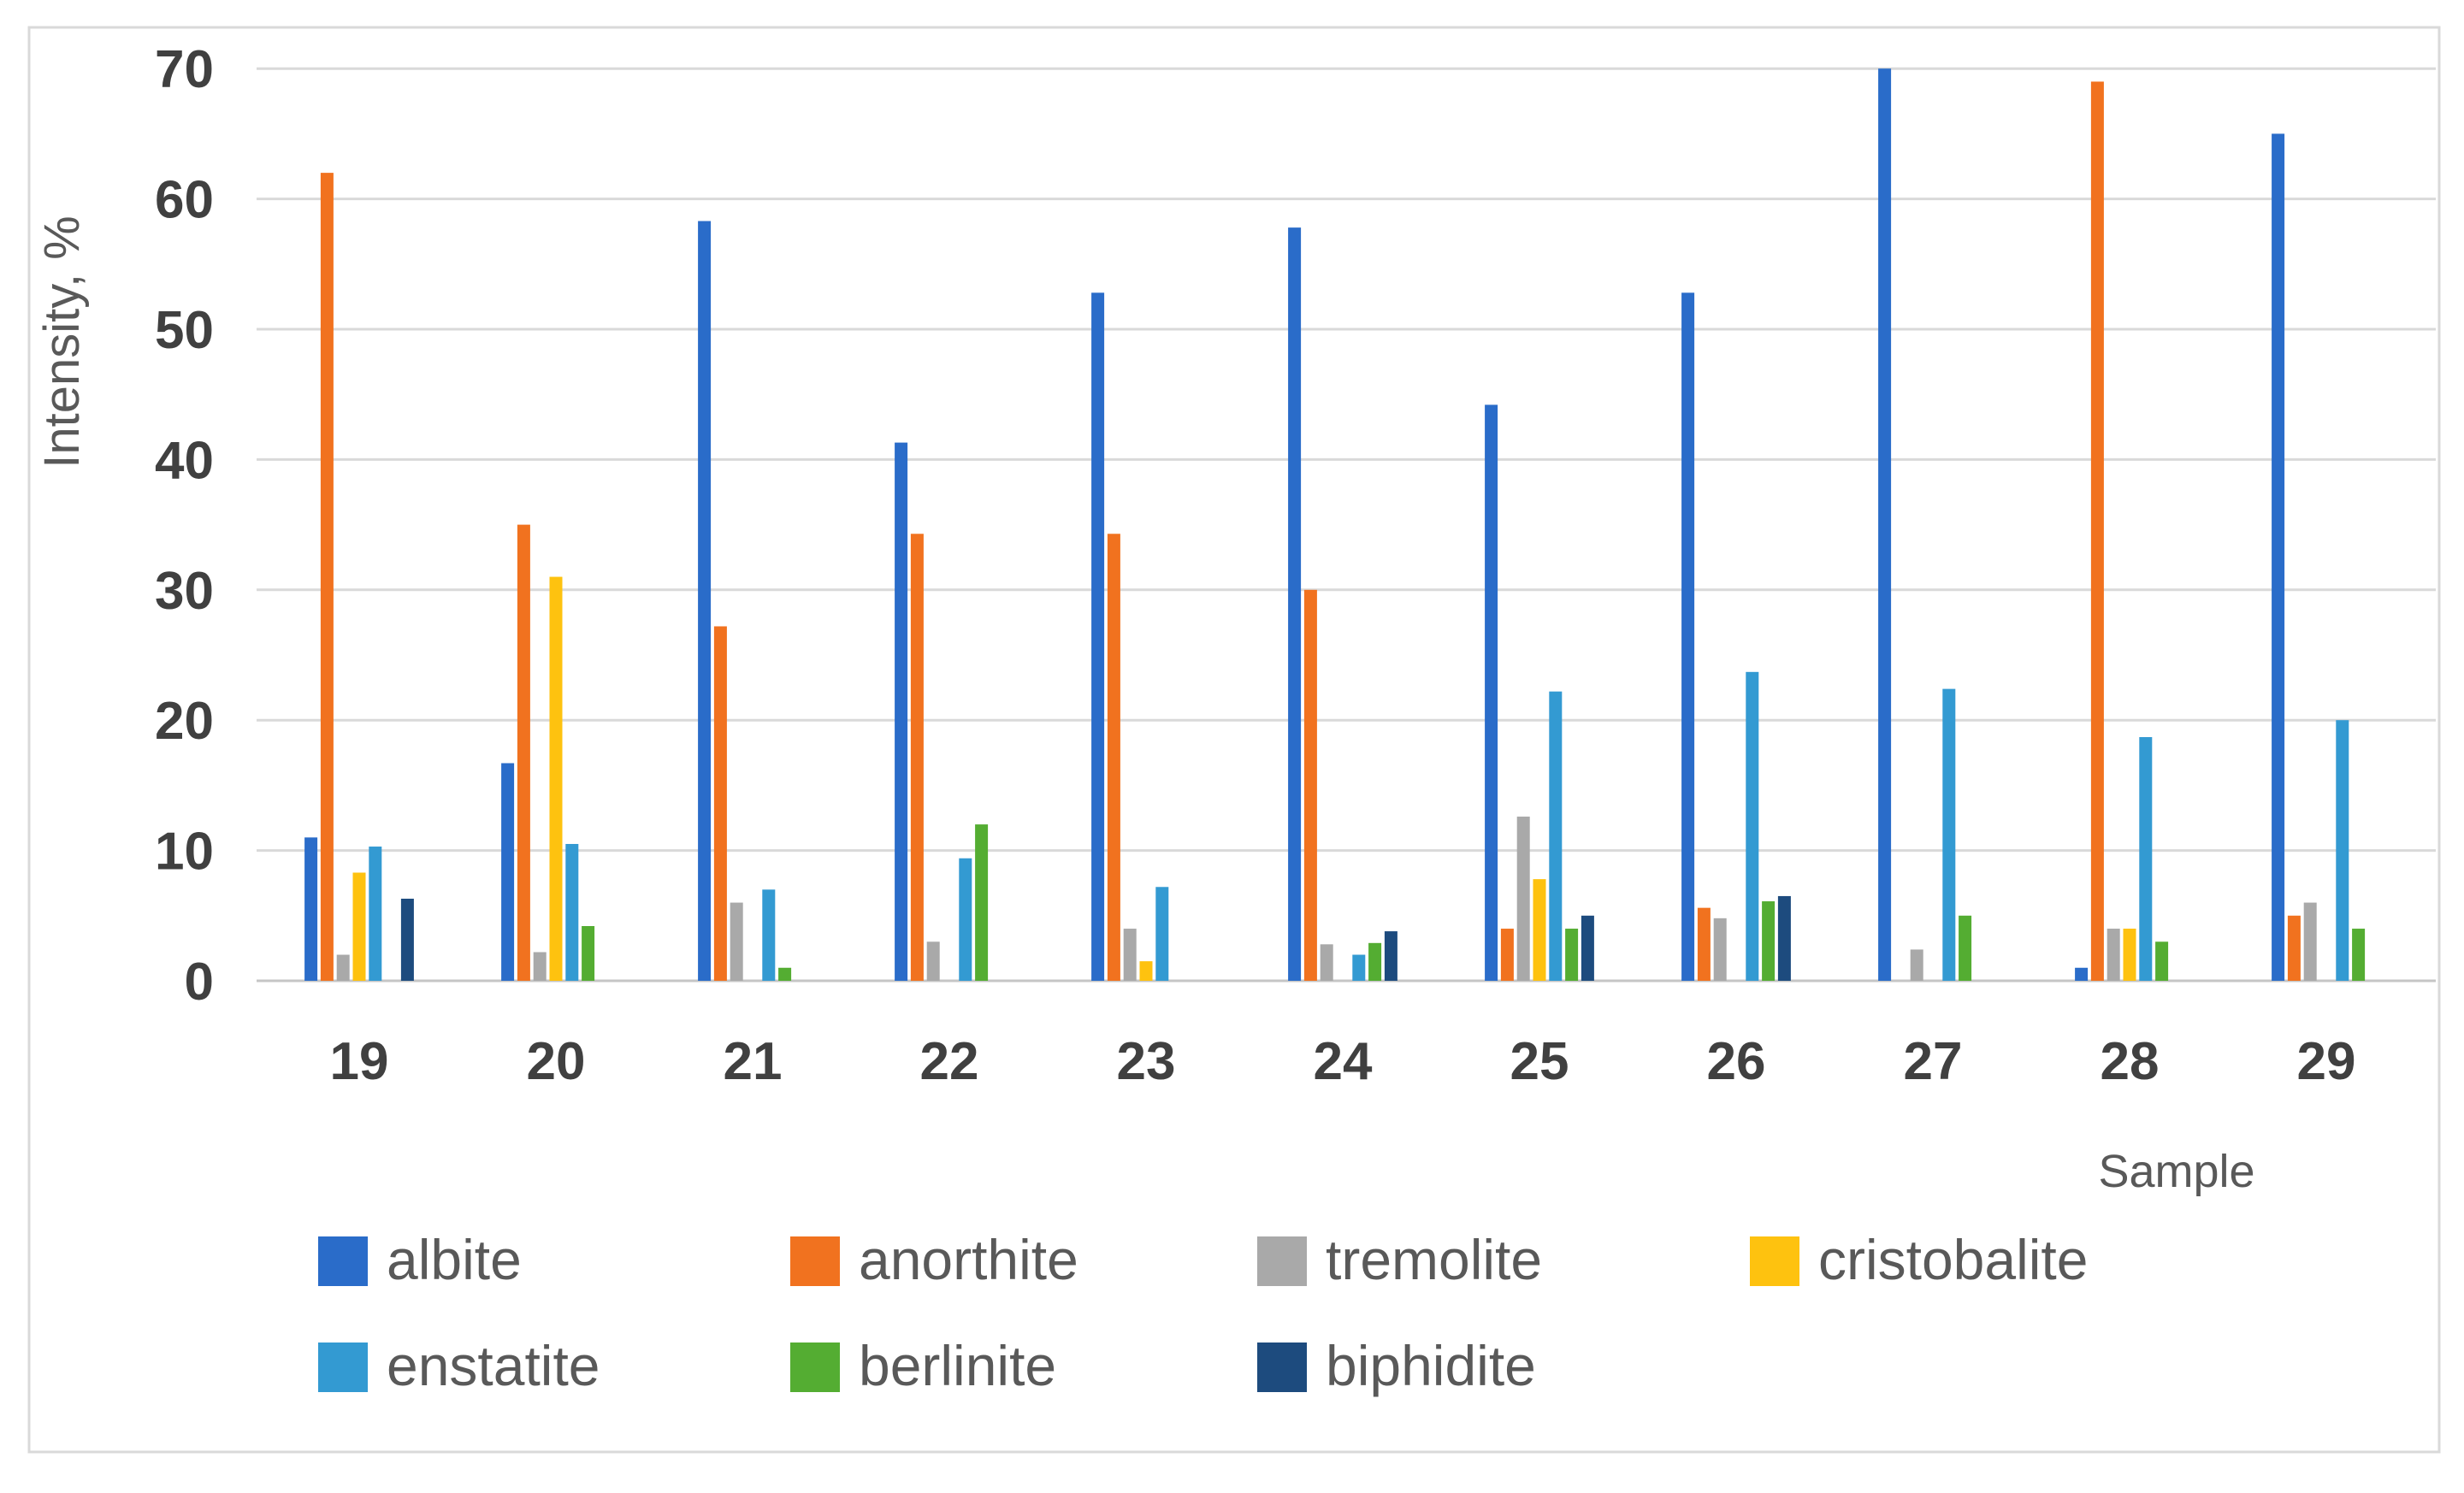 This screenshot has height=1493, width=2464. I want to click on x-axis-title: Sample, so click(2176, 1171).